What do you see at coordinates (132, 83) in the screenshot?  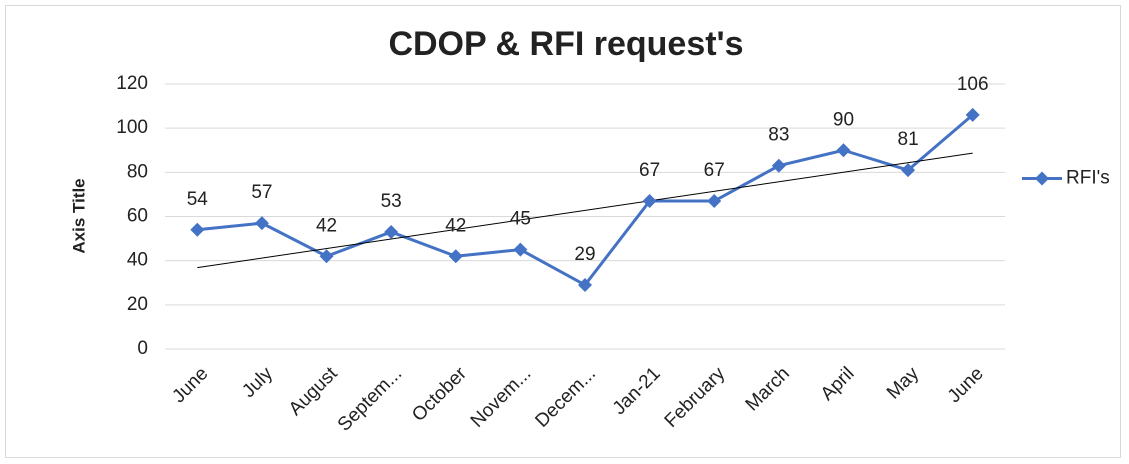 I see `y-tick-label: 120` at bounding box center [132, 83].